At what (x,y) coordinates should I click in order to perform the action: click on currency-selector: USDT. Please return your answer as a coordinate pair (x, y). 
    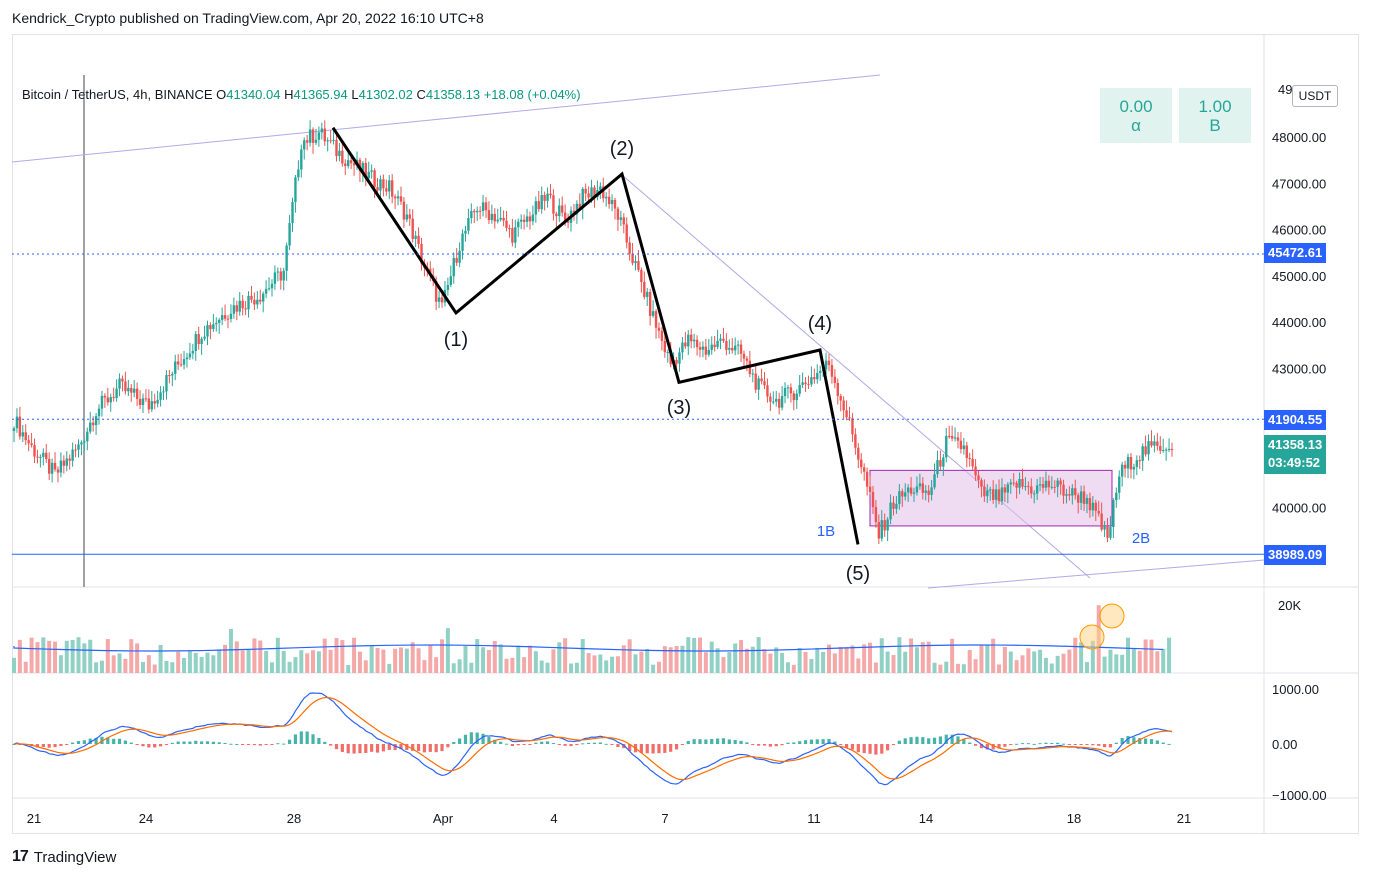
    Looking at the image, I should click on (1315, 96).